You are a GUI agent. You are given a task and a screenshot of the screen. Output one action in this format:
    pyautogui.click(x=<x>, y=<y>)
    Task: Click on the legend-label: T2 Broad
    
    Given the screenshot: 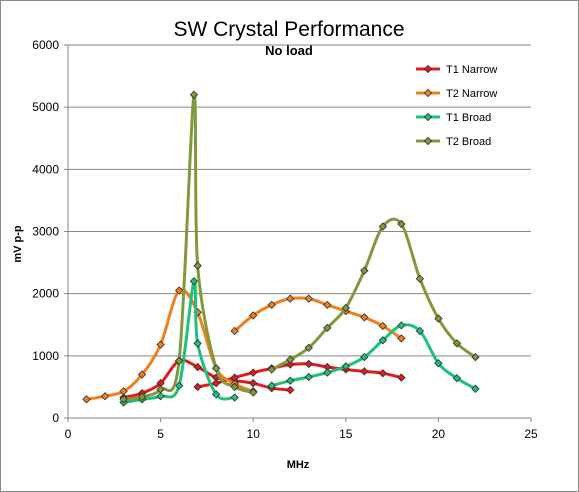 What is the action you would take?
    pyautogui.click(x=468, y=142)
    